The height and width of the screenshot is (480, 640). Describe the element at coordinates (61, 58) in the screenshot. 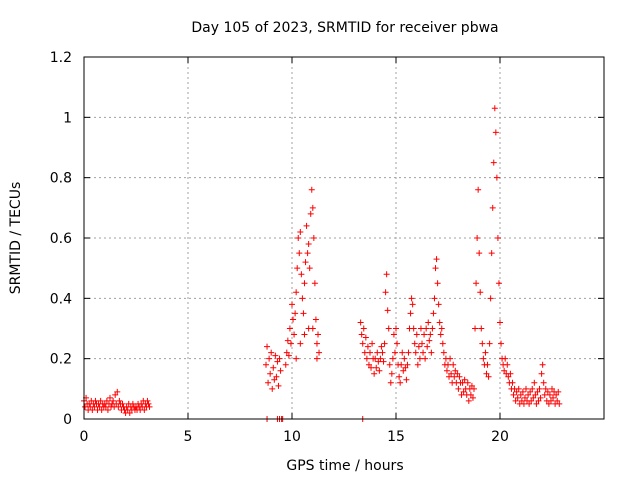

I see `y-tick-label: 1.2` at that location.